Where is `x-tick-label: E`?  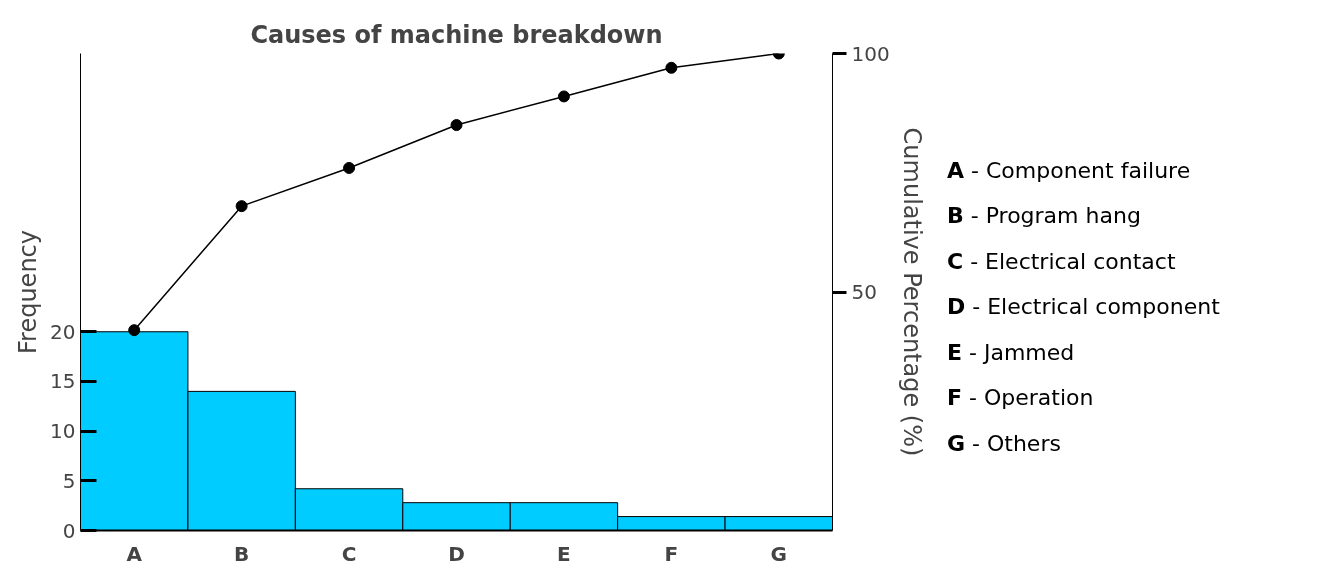
x-tick-label: E is located at coordinates (564, 553).